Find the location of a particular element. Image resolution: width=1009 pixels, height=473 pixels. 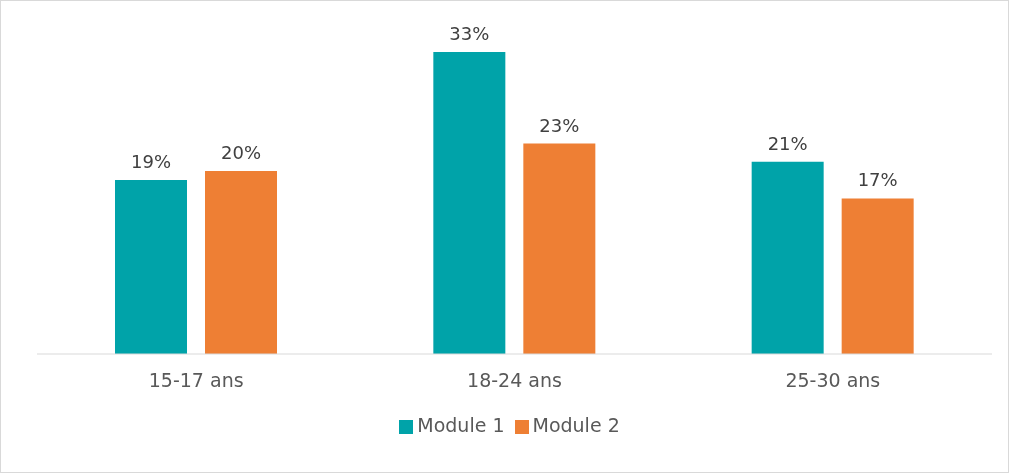

data-label: 17% is located at coordinates (877, 180).